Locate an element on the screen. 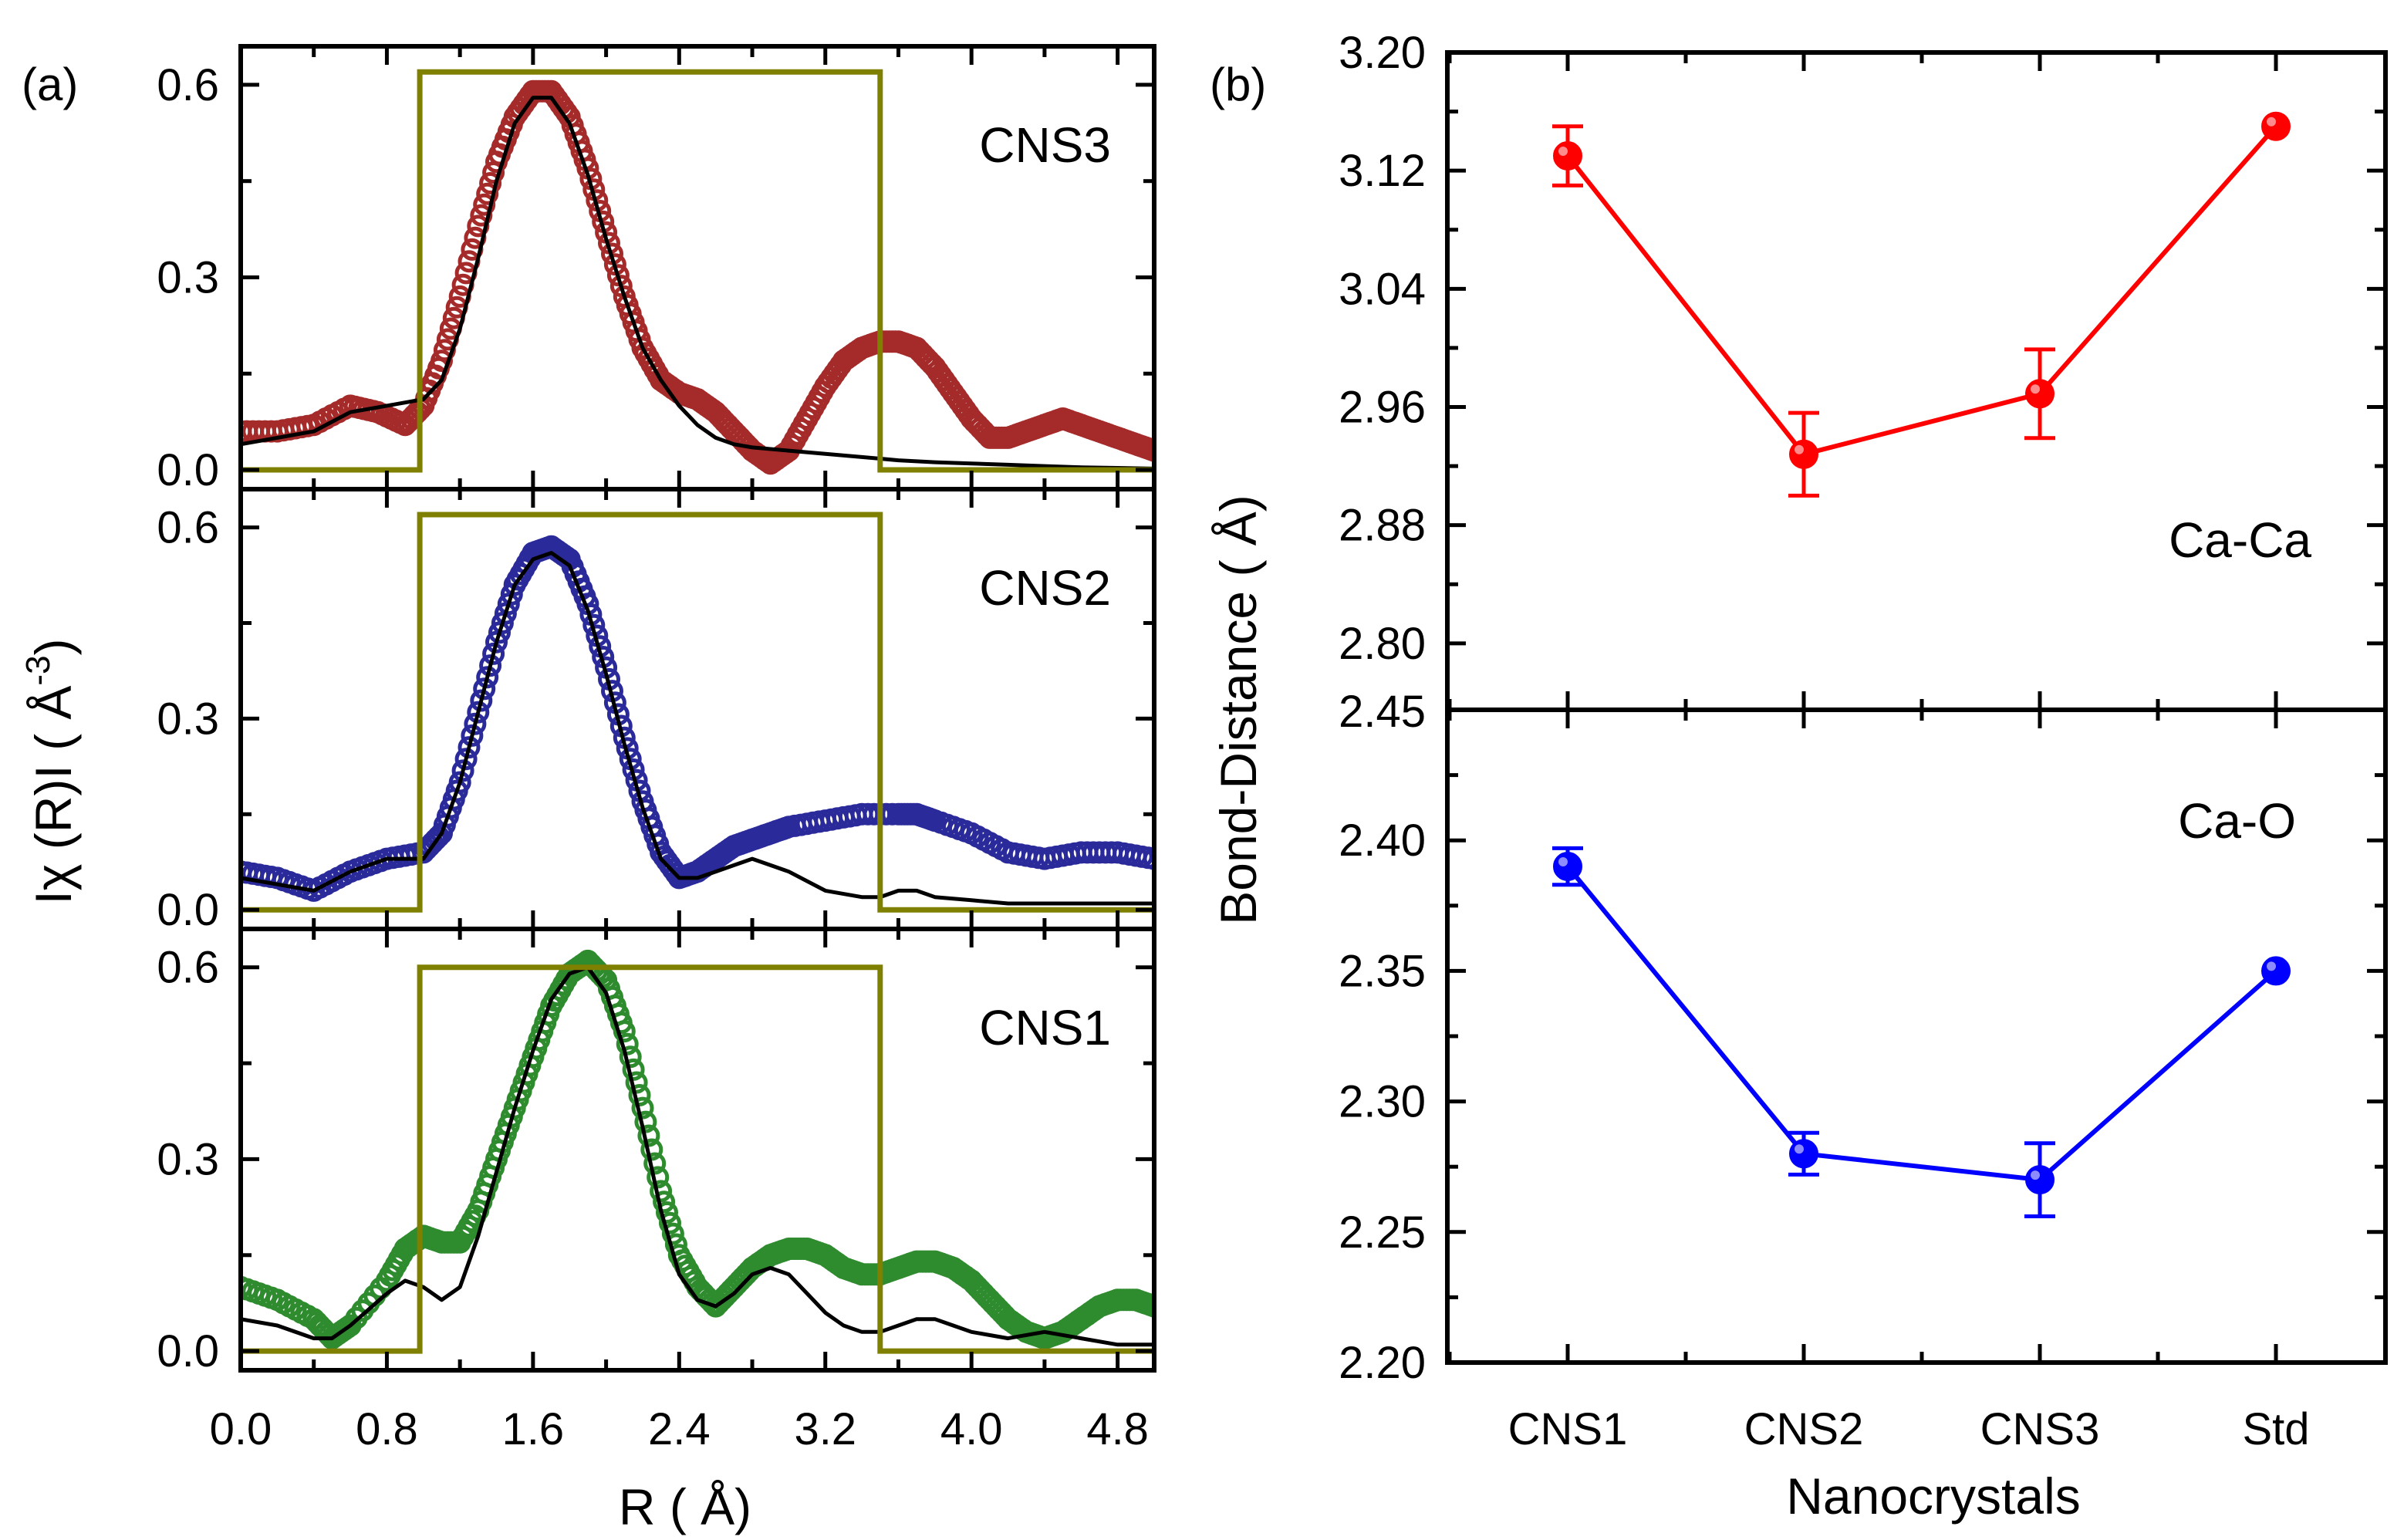  cns1-y-tick-label: 0.3 is located at coordinates (188, 1159).